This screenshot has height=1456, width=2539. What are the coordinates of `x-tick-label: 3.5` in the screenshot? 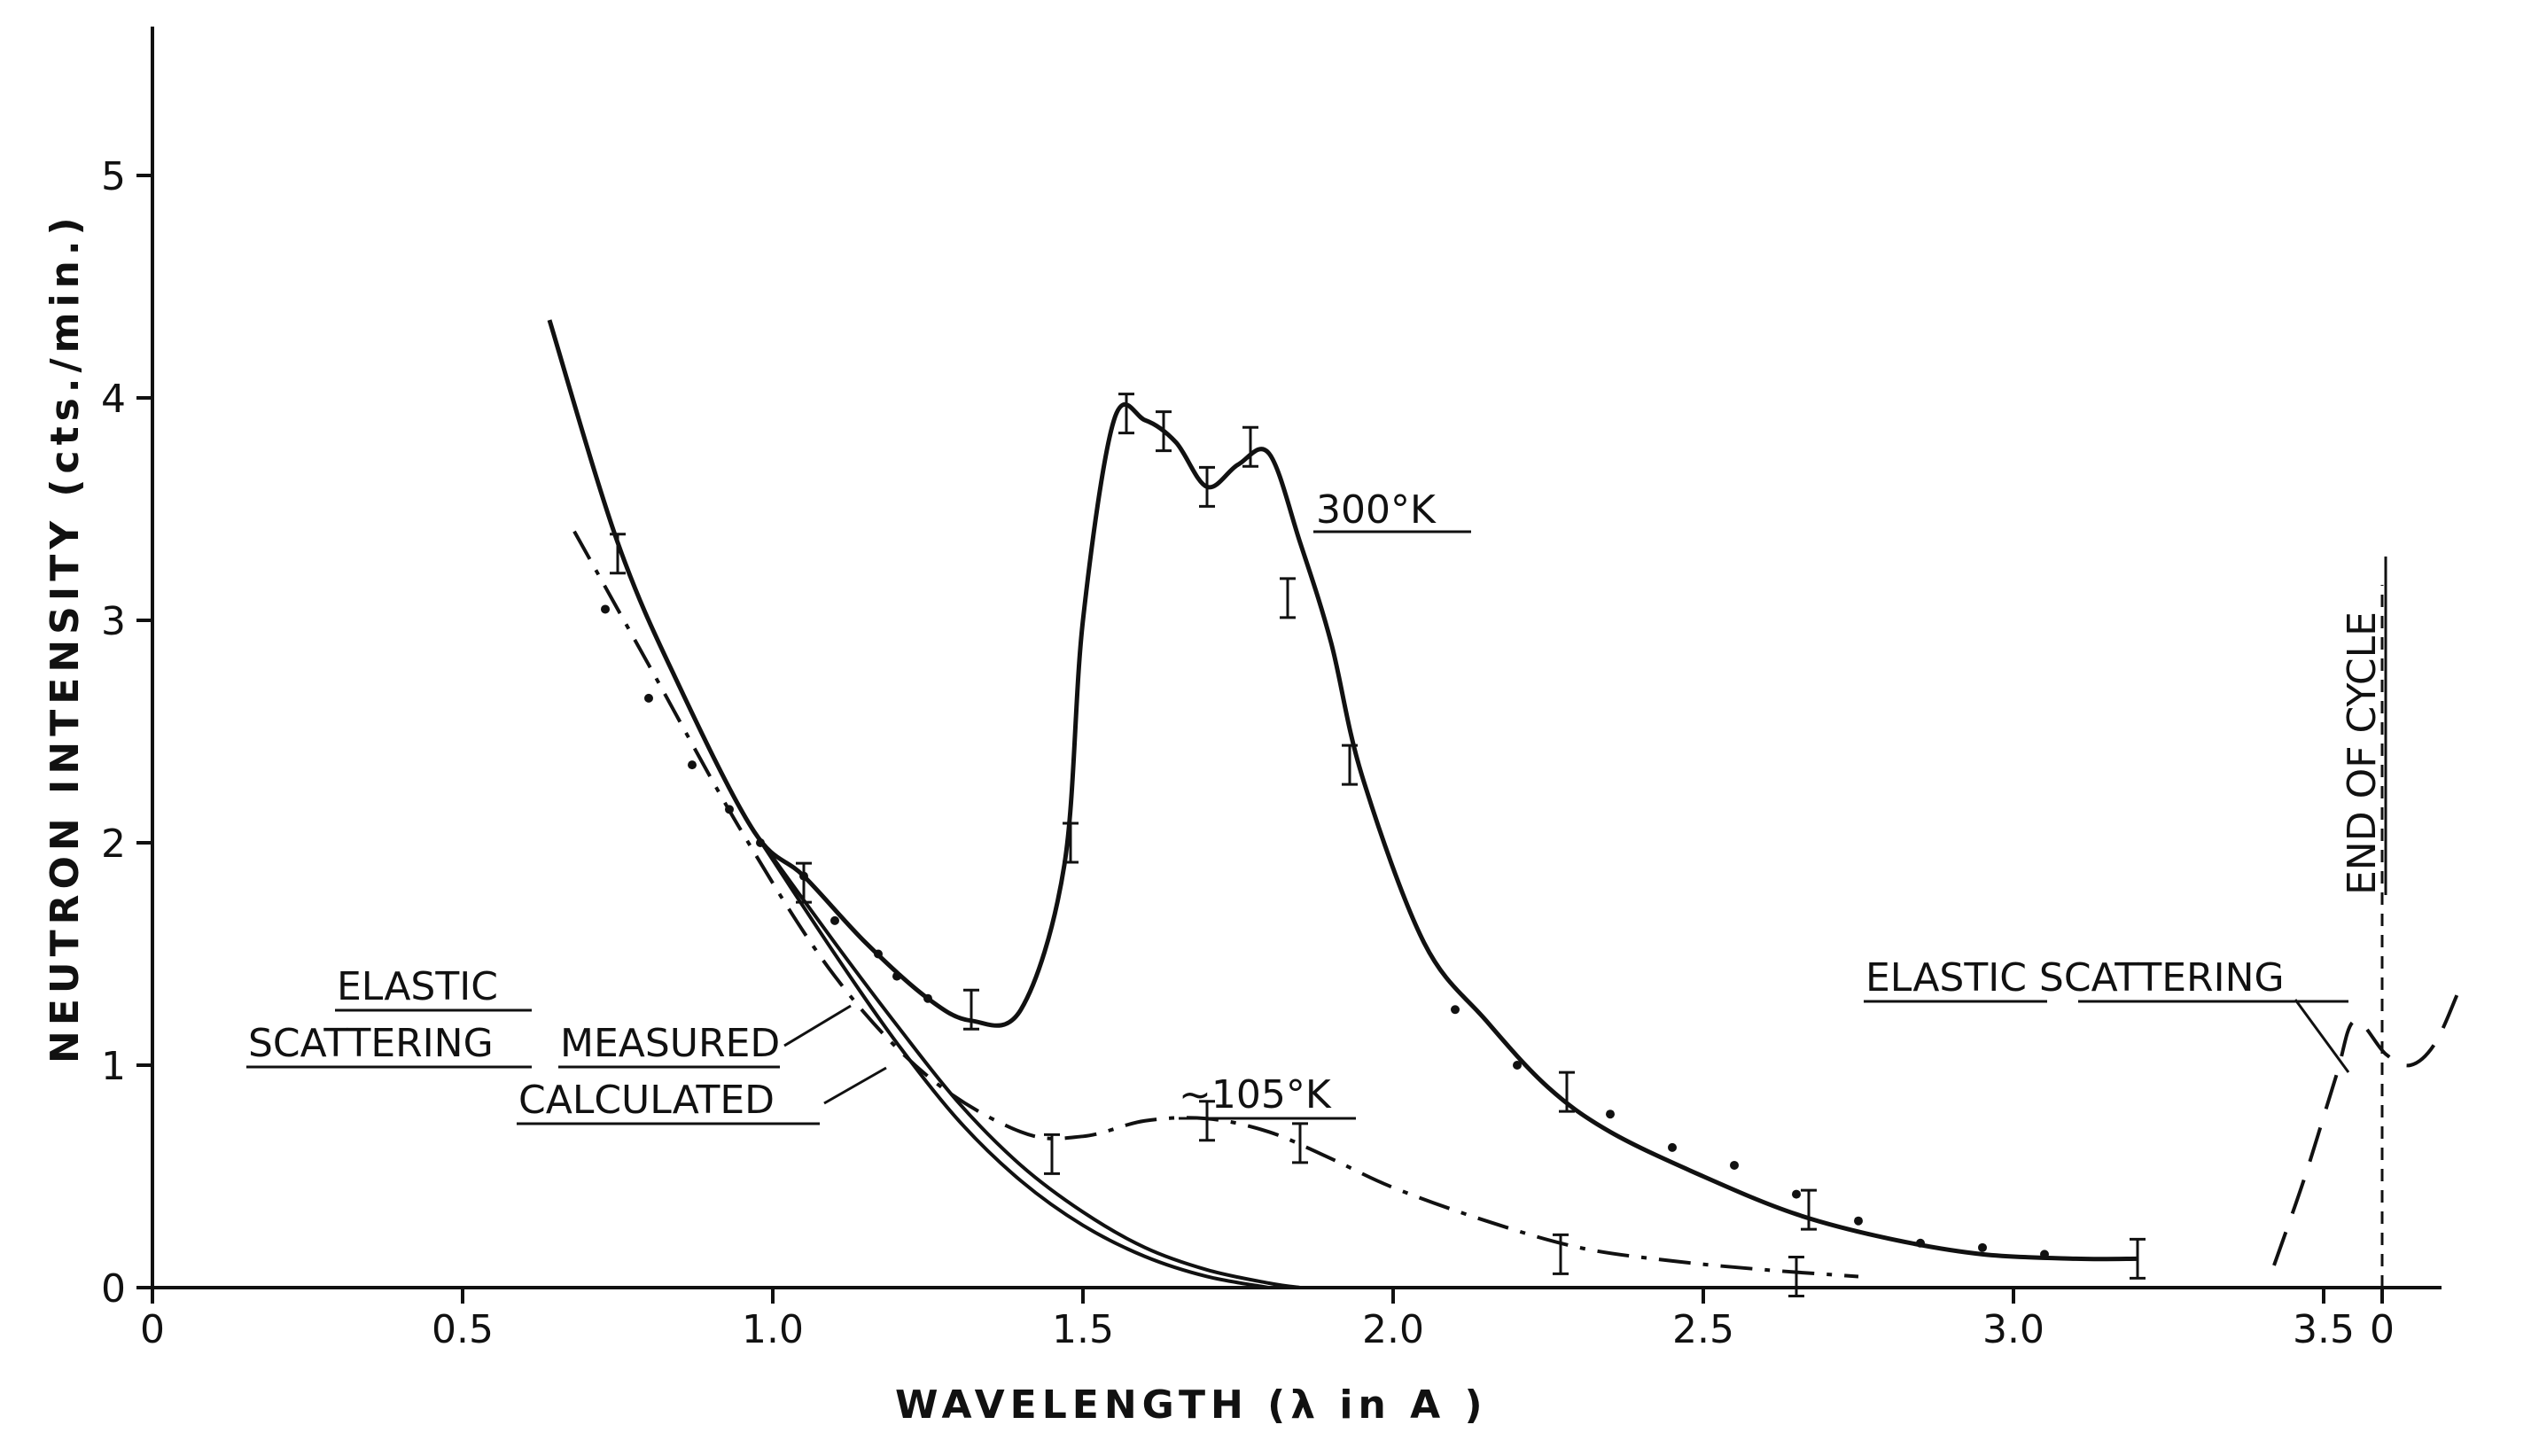 It's located at (2324, 1329).